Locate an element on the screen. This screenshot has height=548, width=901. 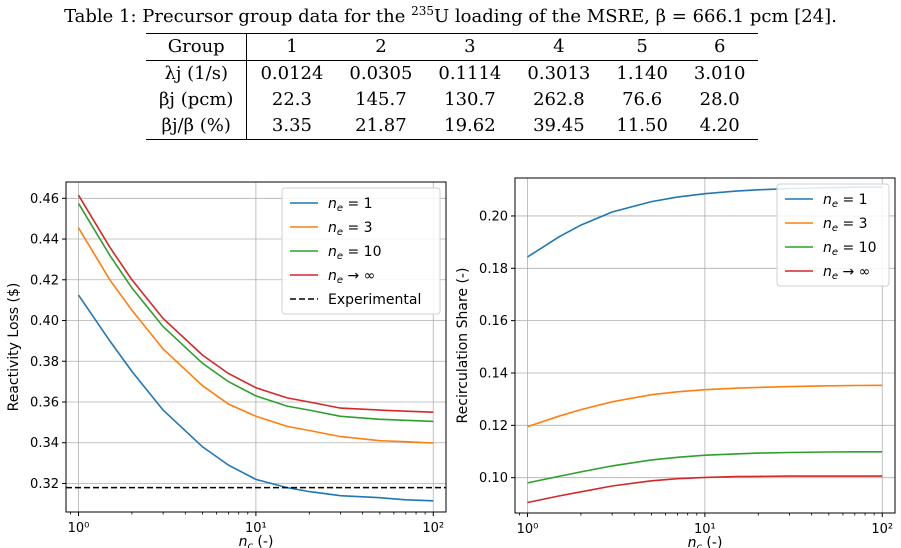
table-cell: 21.87 is located at coordinates (381, 126).